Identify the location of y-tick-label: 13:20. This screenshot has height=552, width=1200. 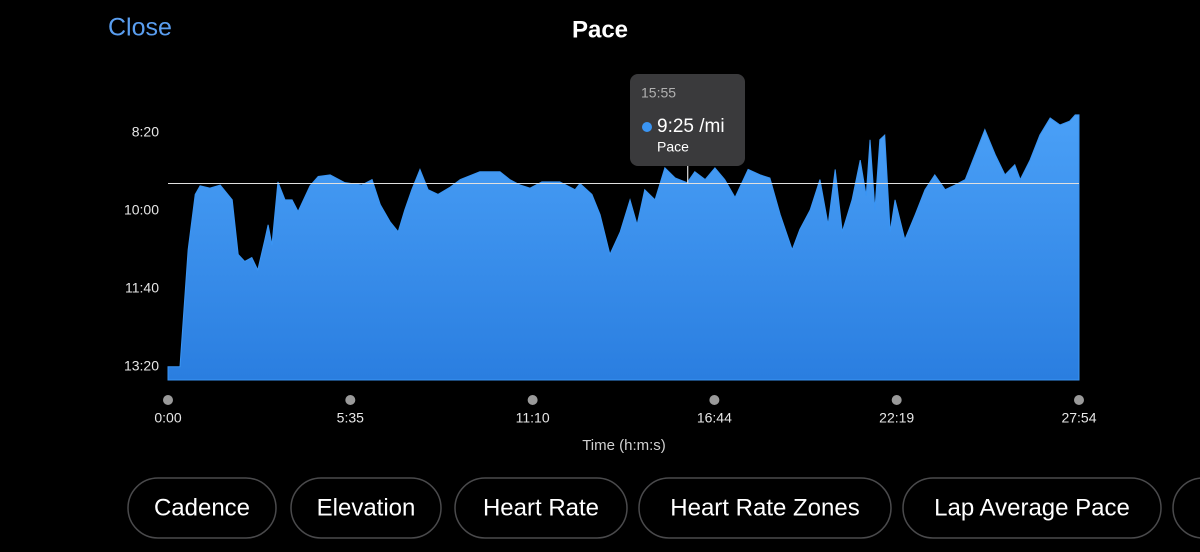
(141, 365).